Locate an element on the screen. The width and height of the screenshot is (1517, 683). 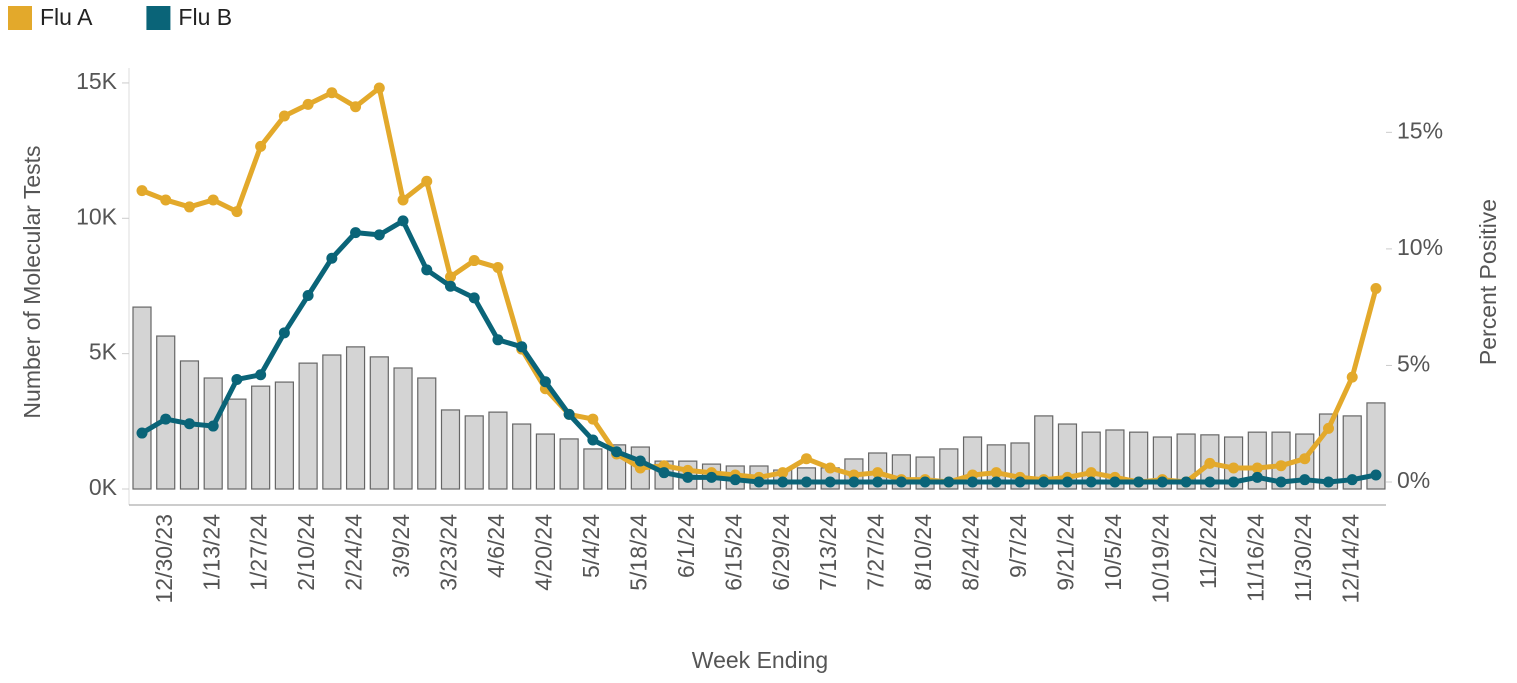
legend-label: Flu B is located at coordinates (205, 17).